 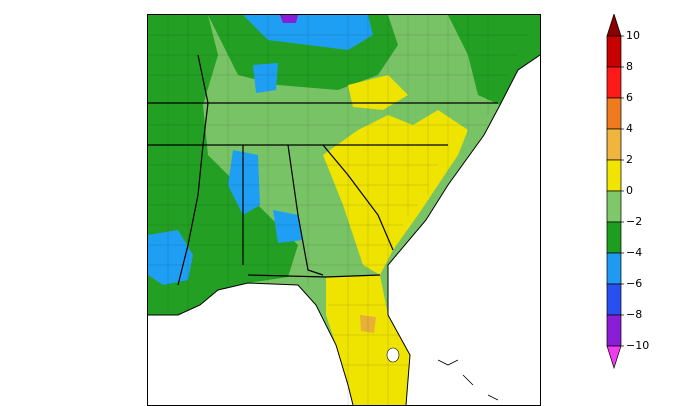 I want to click on colorbar-tick-label: −8, so click(x=634, y=314).